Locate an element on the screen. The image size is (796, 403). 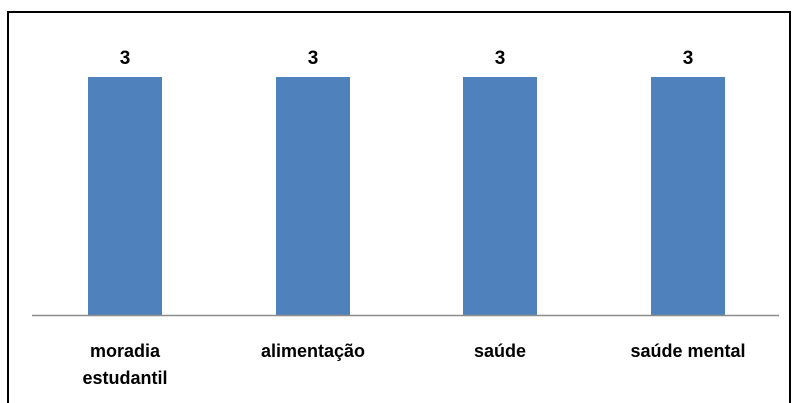
x-tick-label-2: alimentação is located at coordinates (313, 351).